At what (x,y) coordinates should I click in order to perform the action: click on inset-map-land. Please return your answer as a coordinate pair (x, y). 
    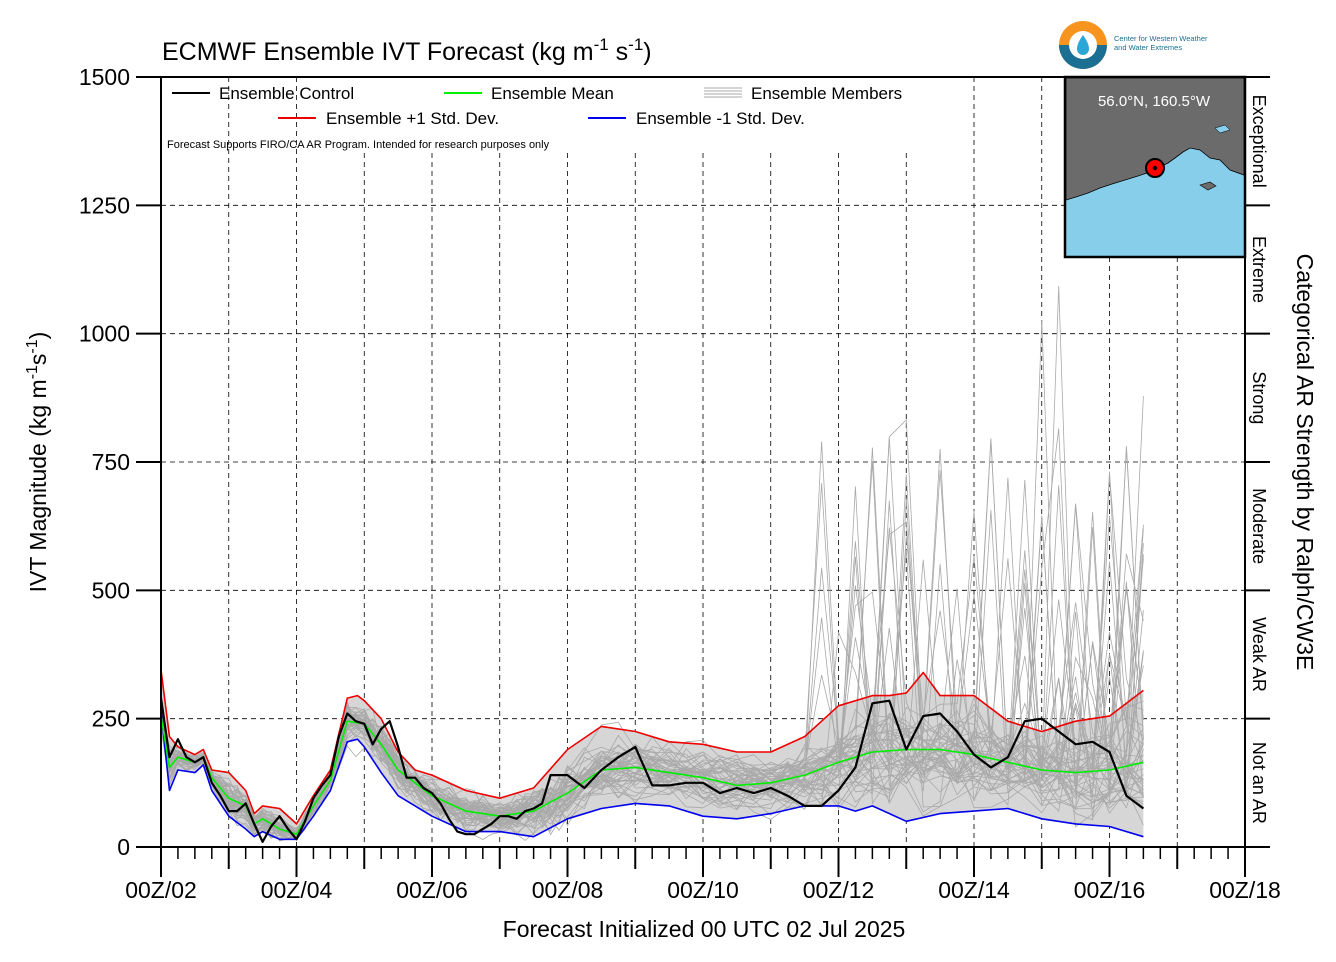
    Looking at the image, I should click on (1155, 139).